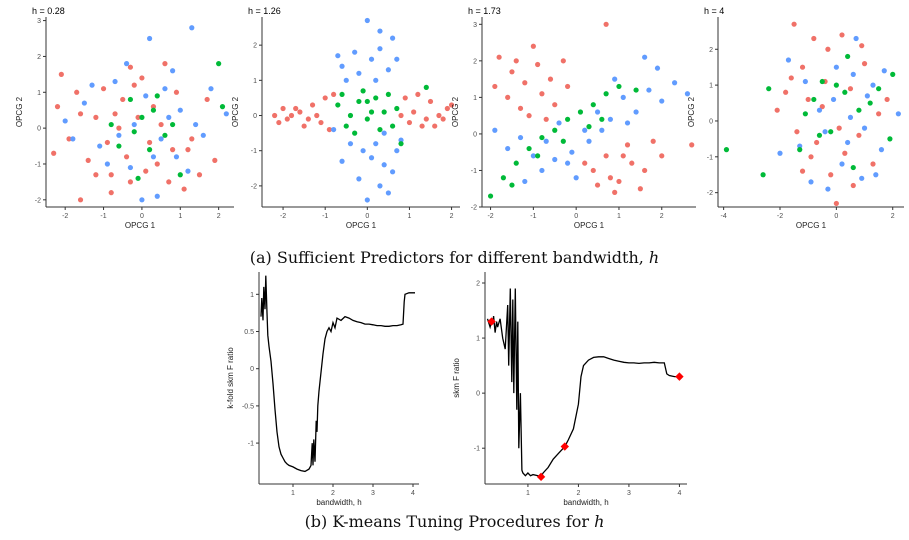  I want to click on x-tick-label: 0, so click(576, 216).